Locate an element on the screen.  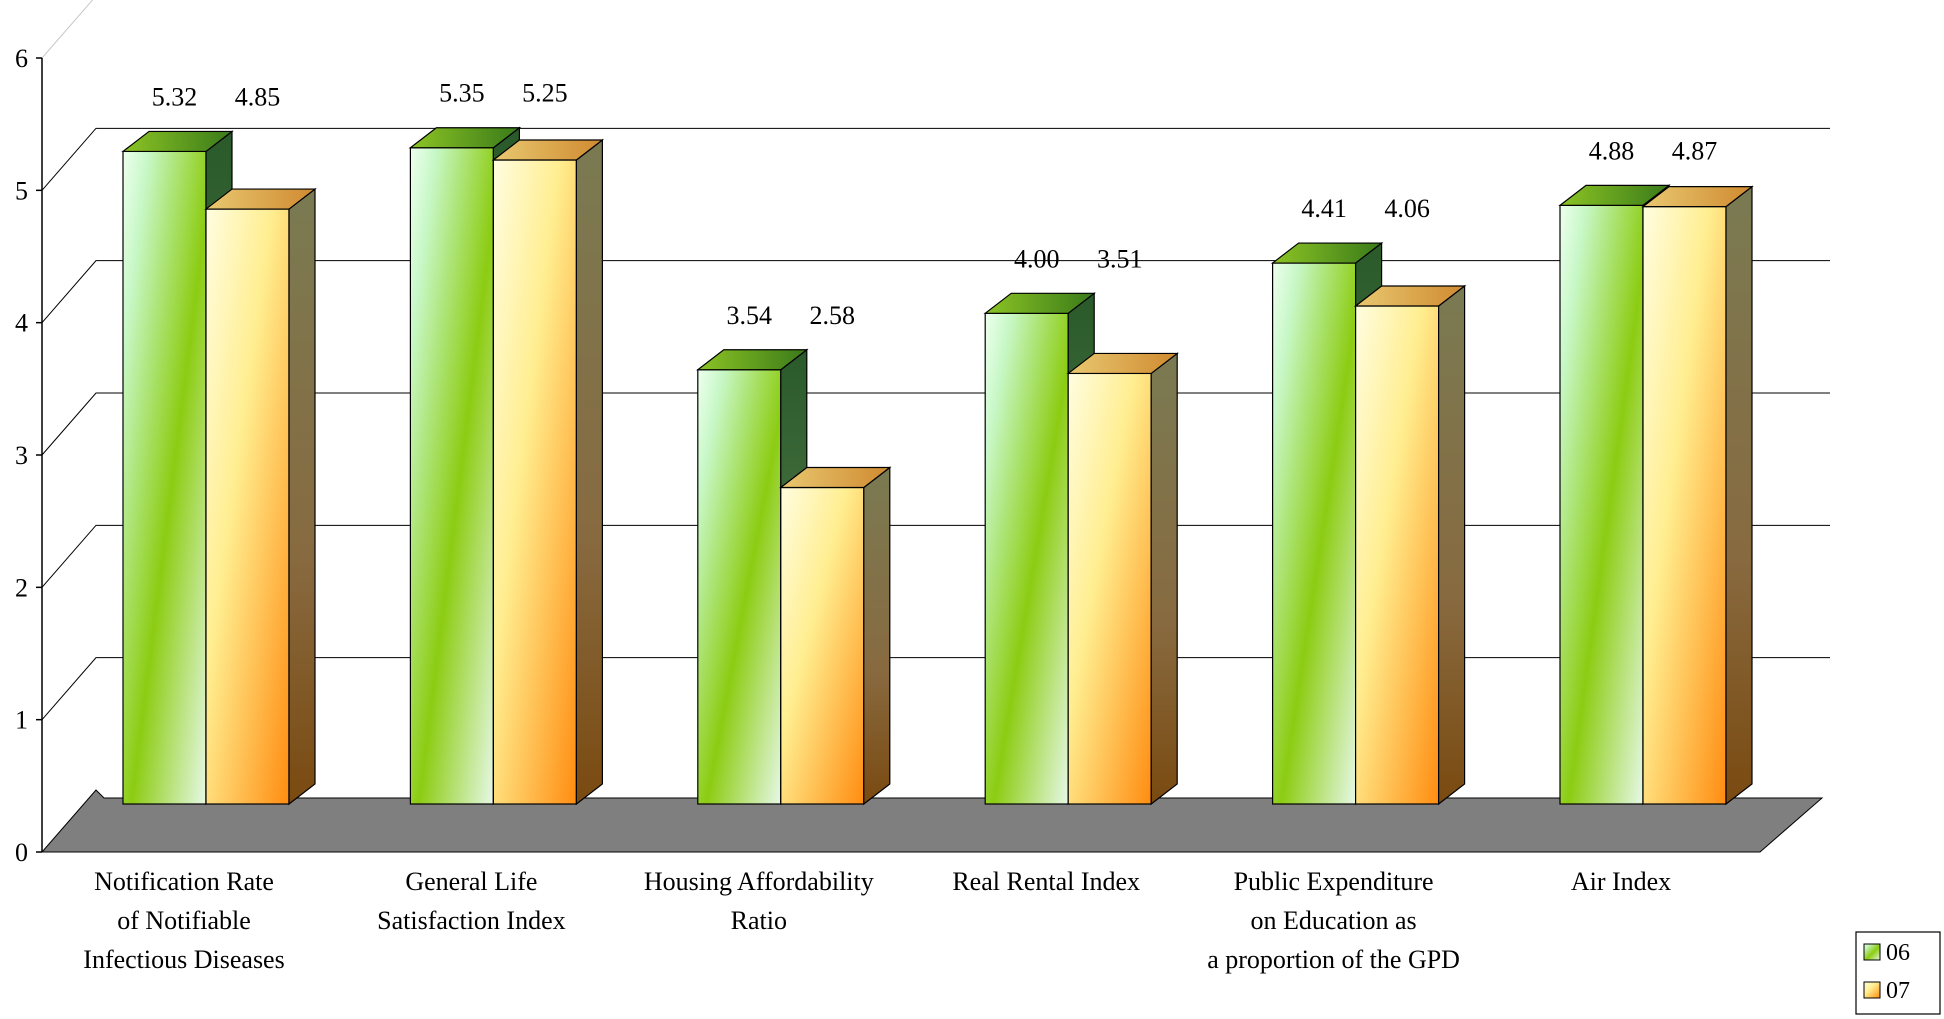
data-label: 4.88 is located at coordinates (1612, 150).